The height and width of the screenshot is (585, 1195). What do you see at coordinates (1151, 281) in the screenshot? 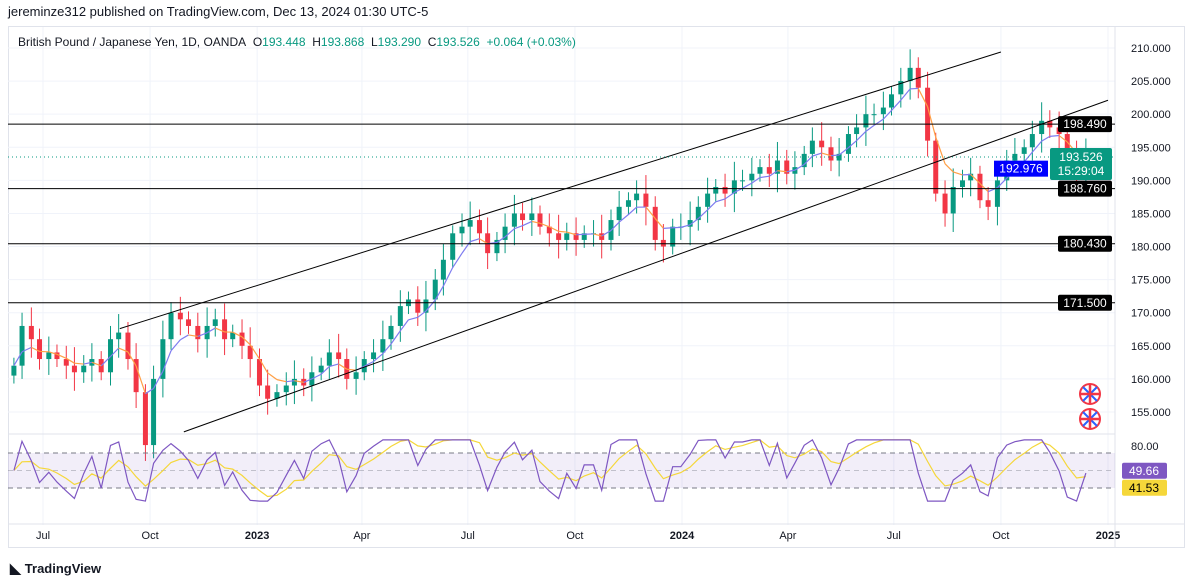
I see `y-tick-label: 175.000` at bounding box center [1151, 281].